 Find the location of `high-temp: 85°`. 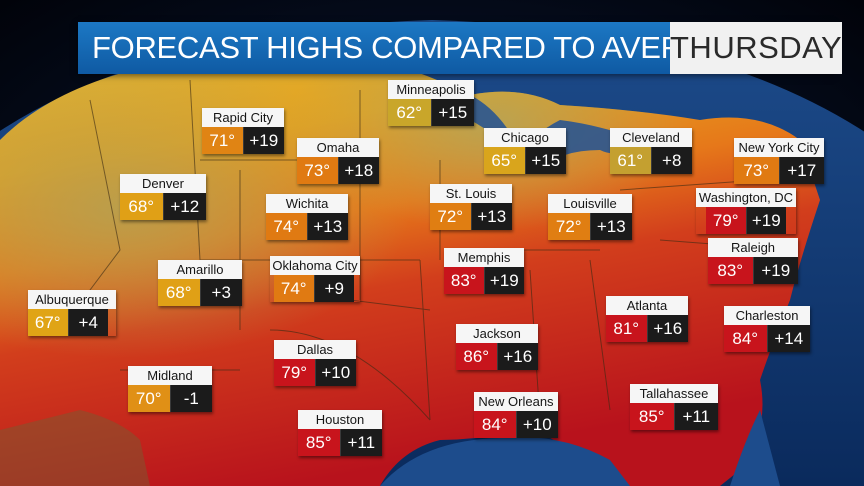

high-temp: 85° is located at coordinates (652, 416).